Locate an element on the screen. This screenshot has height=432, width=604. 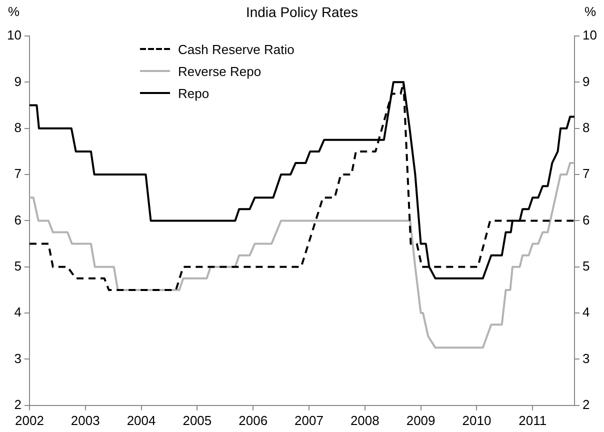
y-tick-label: 9 is located at coordinates (18, 81).